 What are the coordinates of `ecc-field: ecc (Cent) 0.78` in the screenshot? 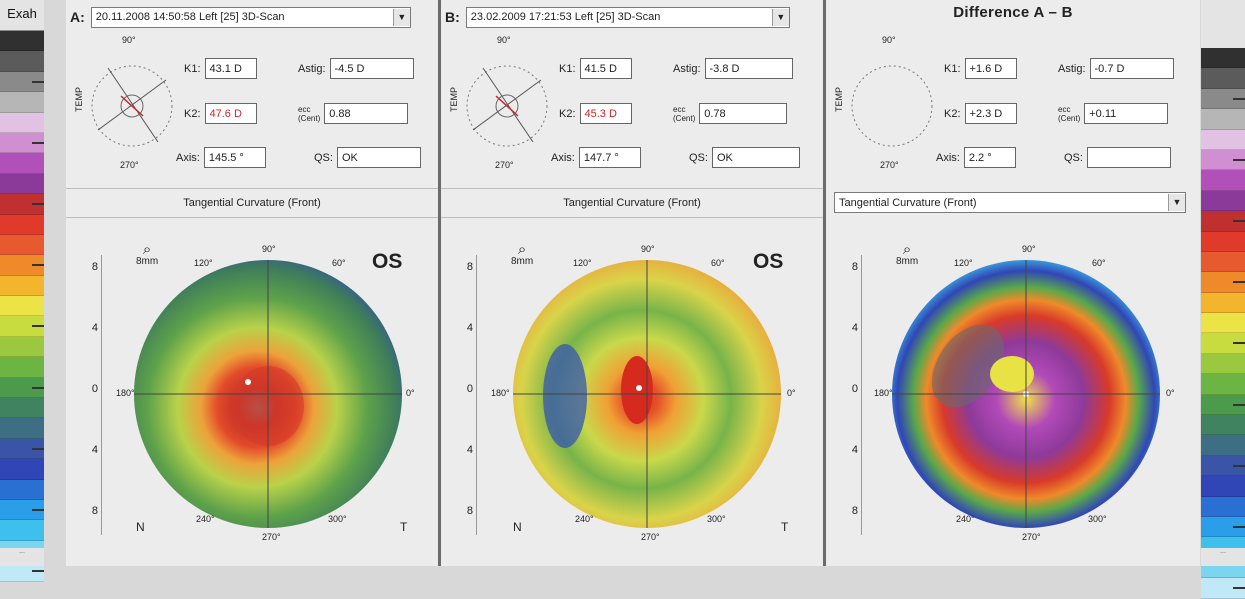 It's located at (730, 113).